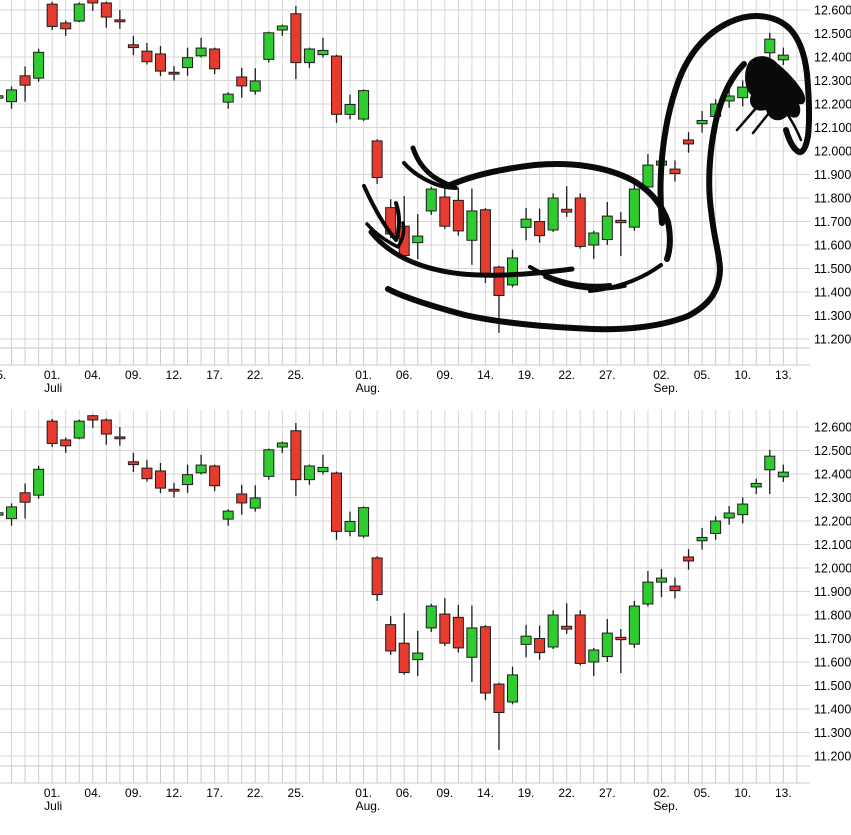  I want to click on x-axis-date-label: 27., so click(607, 793).